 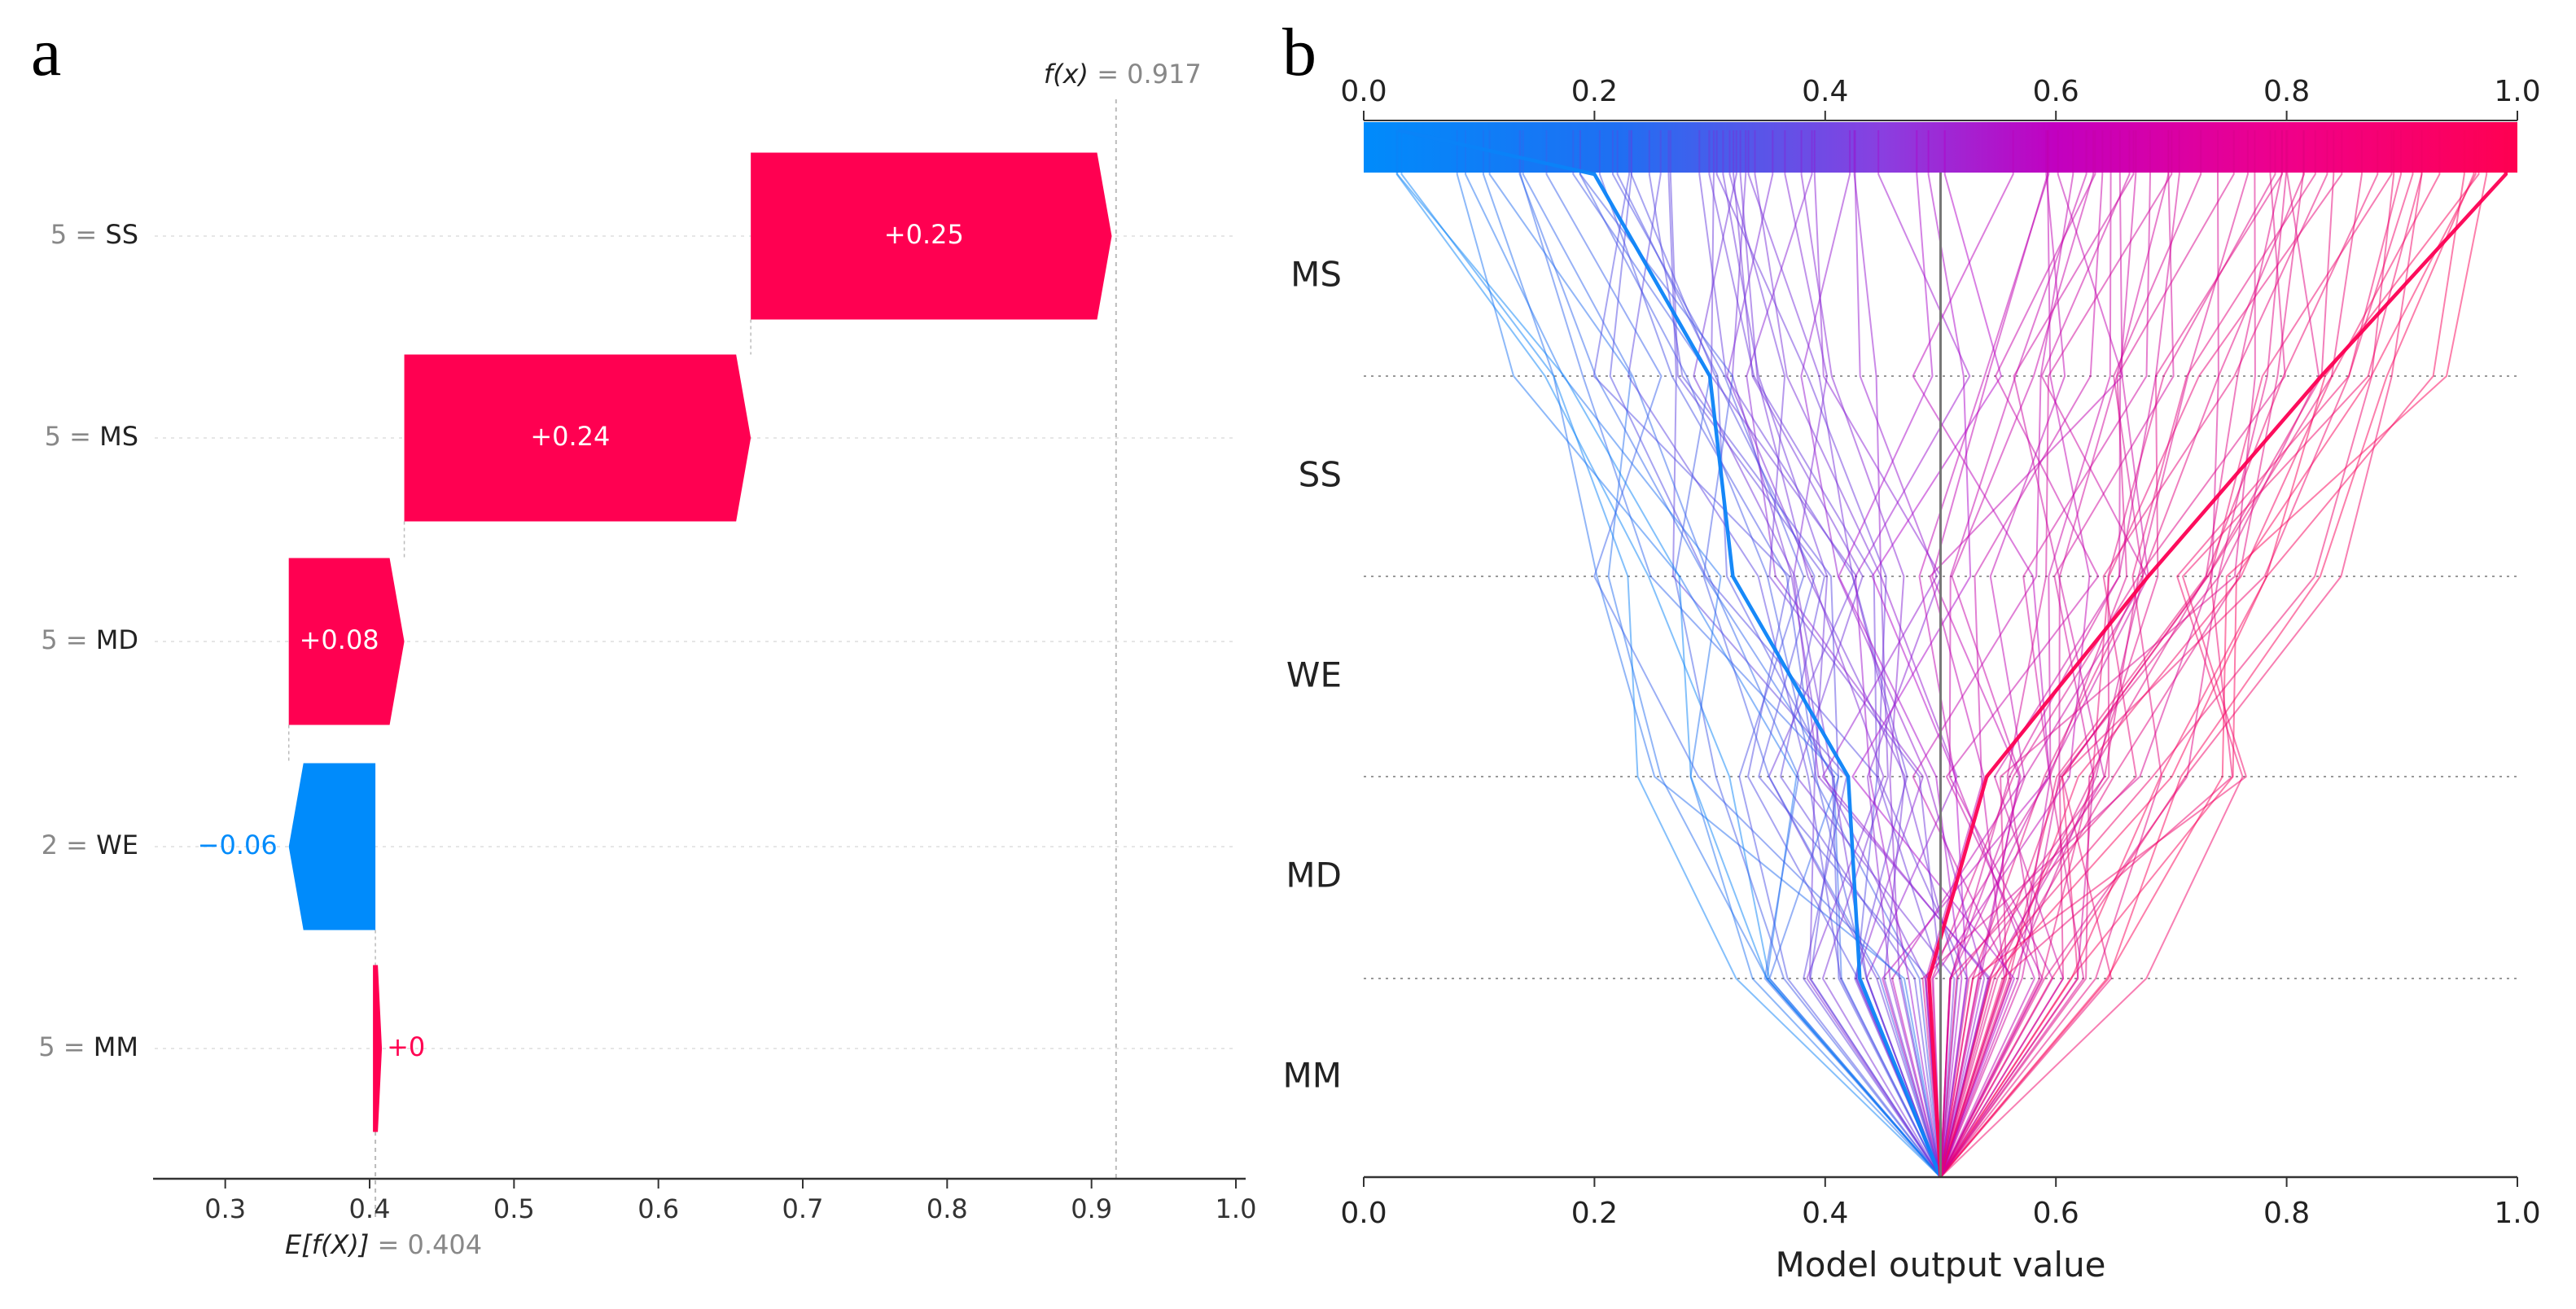 I want to click on feature-label-MM: 5 = MM, so click(x=88, y=1046).